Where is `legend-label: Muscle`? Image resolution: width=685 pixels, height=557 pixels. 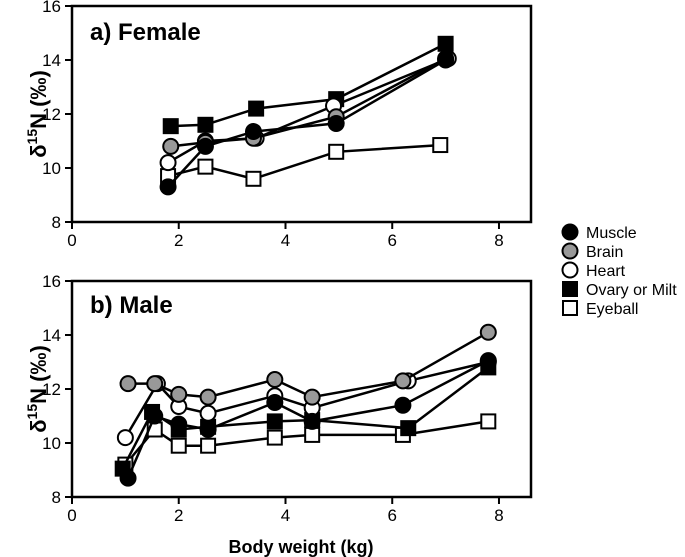 legend-label: Muscle is located at coordinates (611, 233).